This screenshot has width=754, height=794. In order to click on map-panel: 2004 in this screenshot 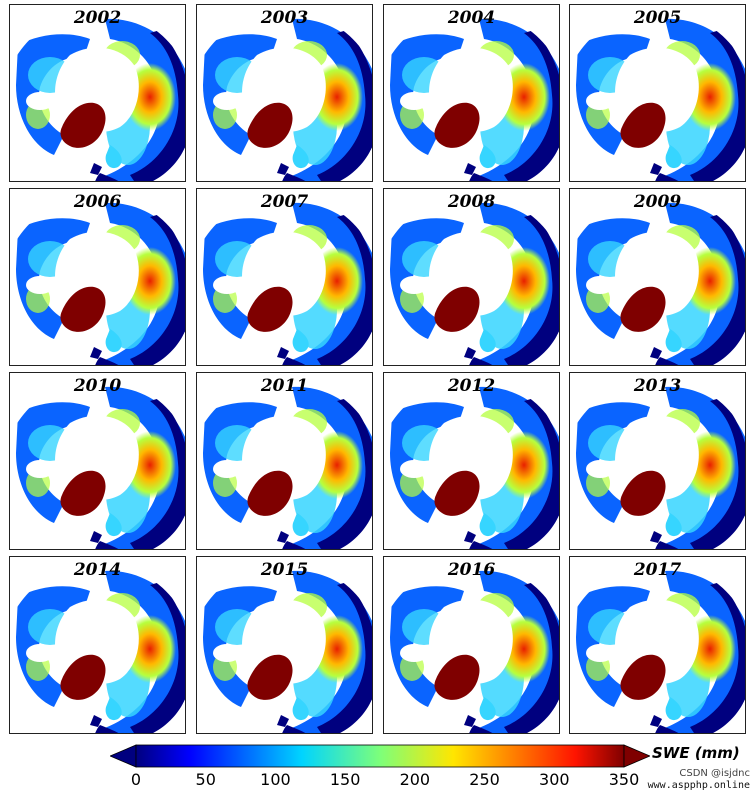, I will do `click(471, 93)`.